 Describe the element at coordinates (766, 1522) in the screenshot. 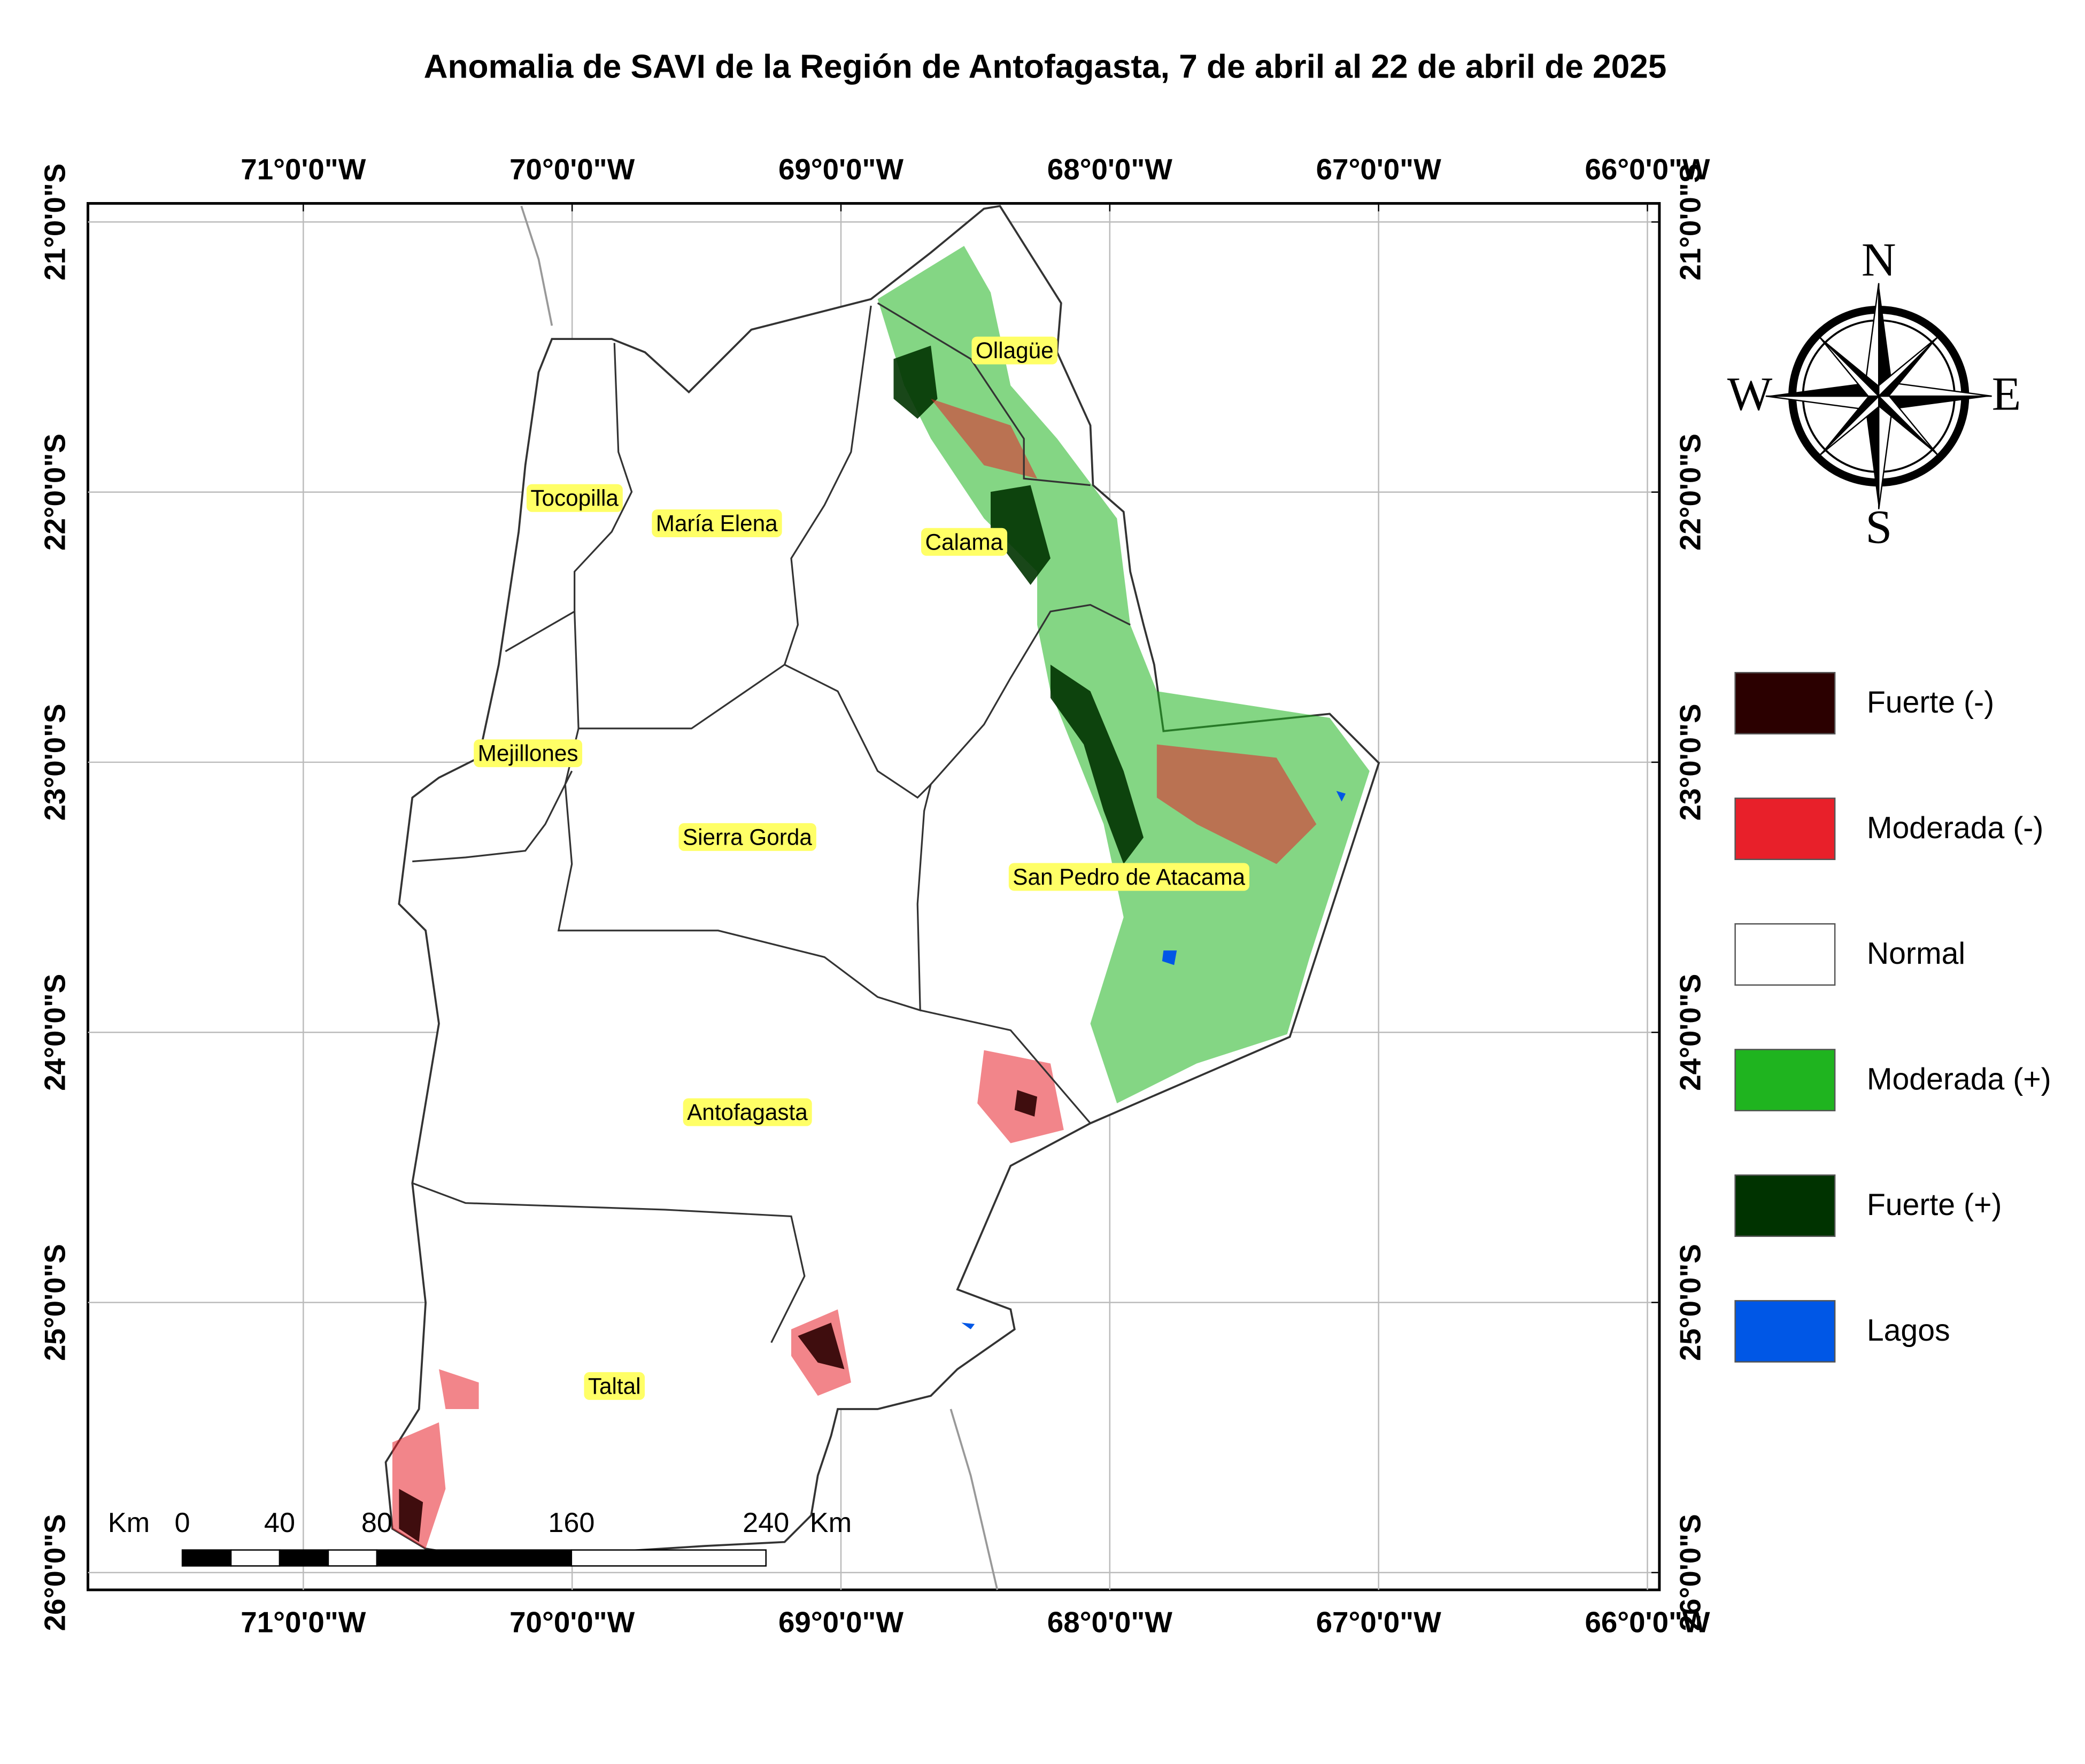

I see `scale-tick-label: 240` at that location.